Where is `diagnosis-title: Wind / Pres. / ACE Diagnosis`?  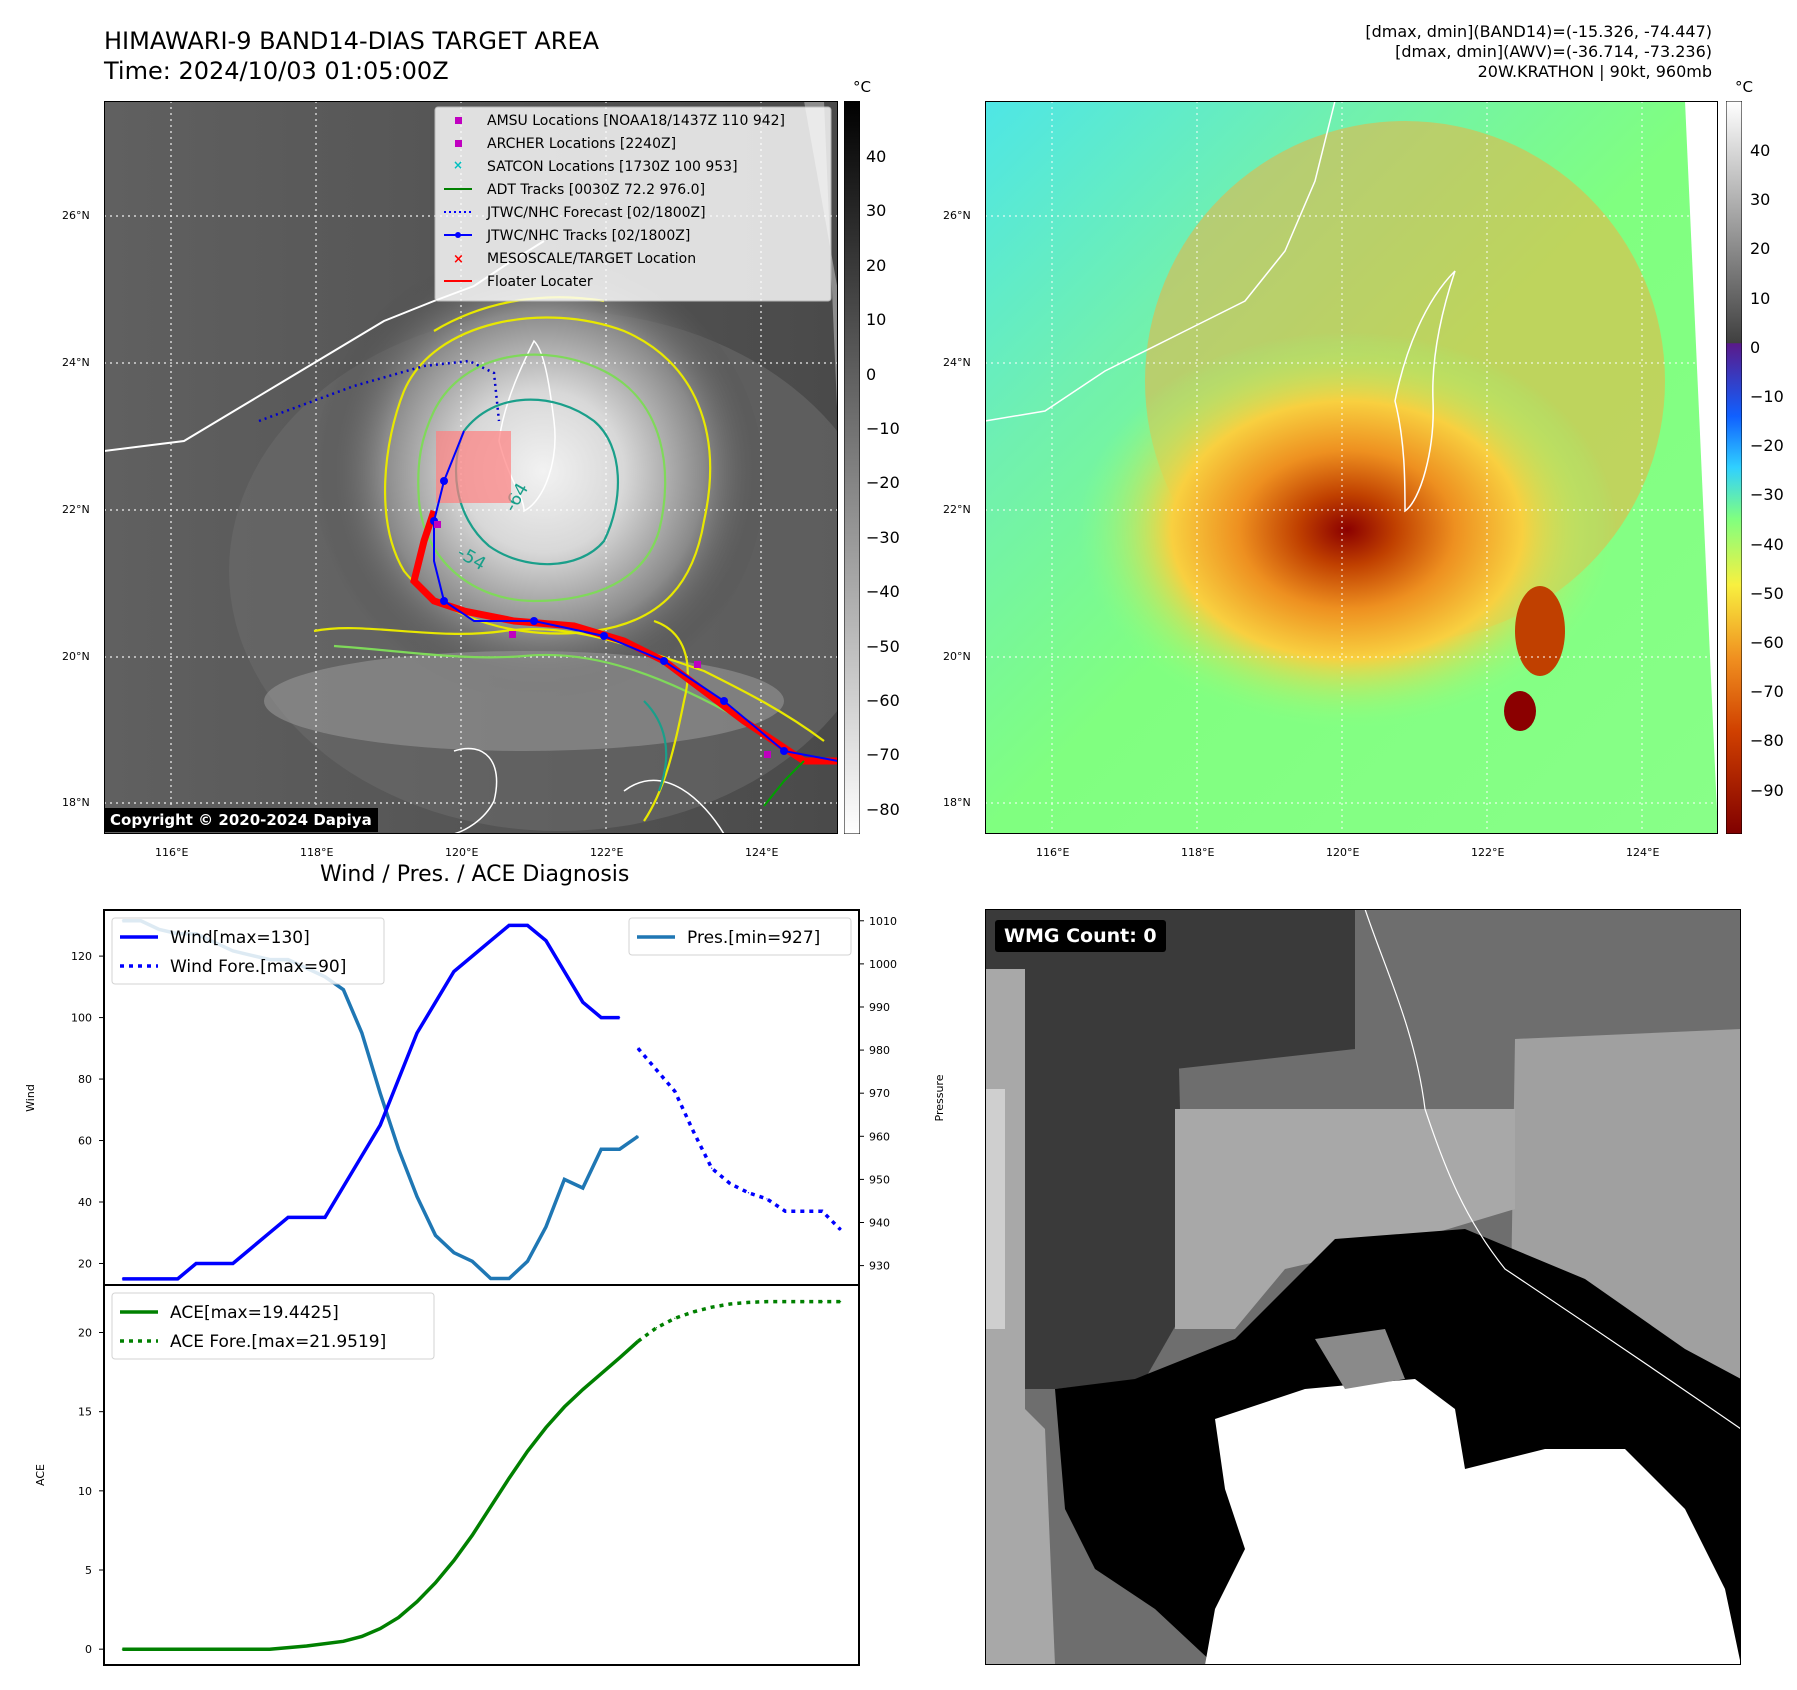 diagnosis-title: Wind / Pres. / ACE Diagnosis is located at coordinates (475, 874).